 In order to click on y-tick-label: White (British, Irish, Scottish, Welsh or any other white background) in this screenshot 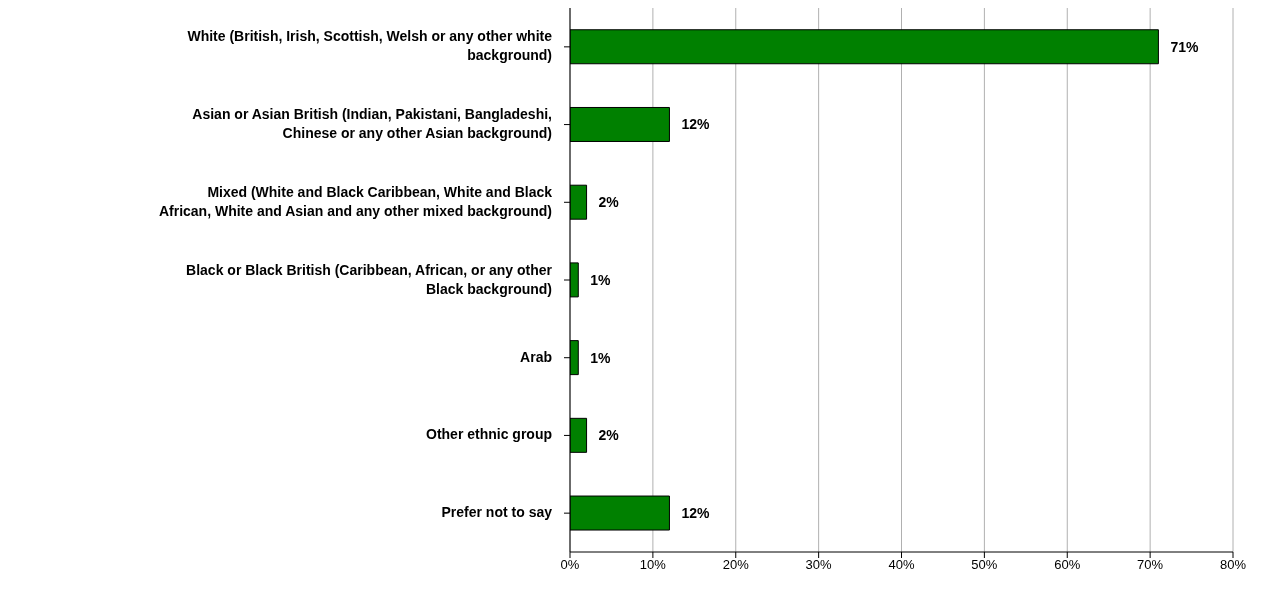, I will do `click(370, 46)`.